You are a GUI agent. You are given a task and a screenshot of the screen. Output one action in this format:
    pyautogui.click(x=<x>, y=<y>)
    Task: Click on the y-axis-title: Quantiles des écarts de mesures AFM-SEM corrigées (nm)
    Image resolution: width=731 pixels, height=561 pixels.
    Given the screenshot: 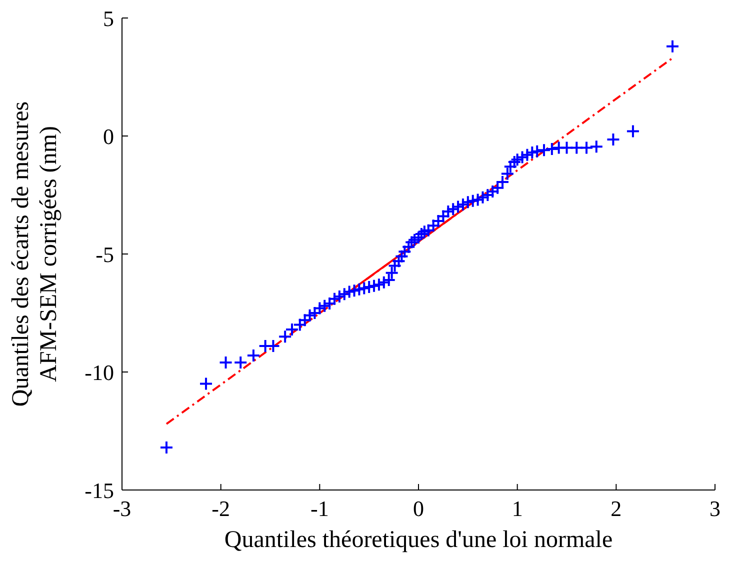 What is the action you would take?
    pyautogui.click(x=35, y=254)
    